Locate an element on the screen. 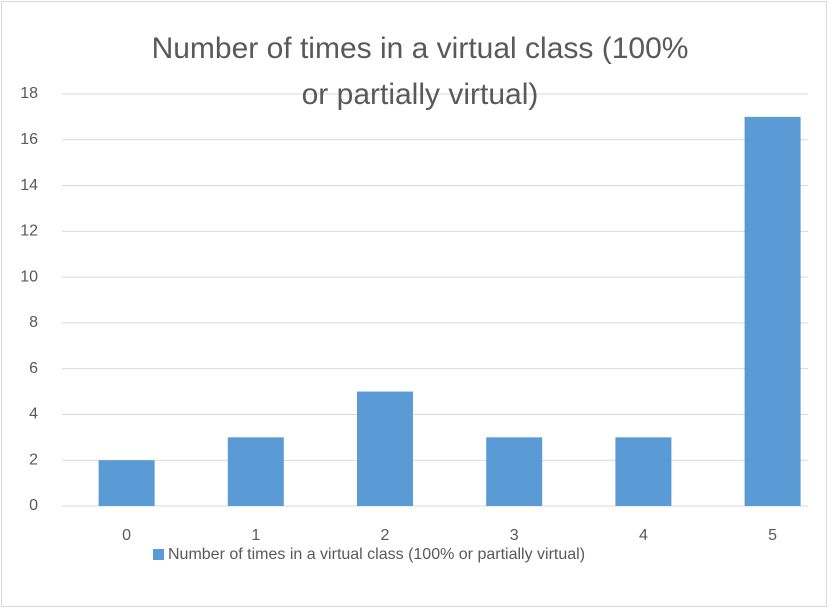 The image size is (833, 609). y-tick-label: 10 is located at coordinates (29, 276).